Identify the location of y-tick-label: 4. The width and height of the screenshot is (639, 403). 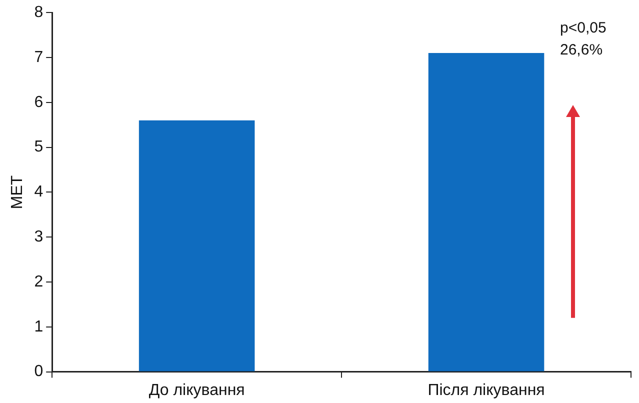
(39, 192).